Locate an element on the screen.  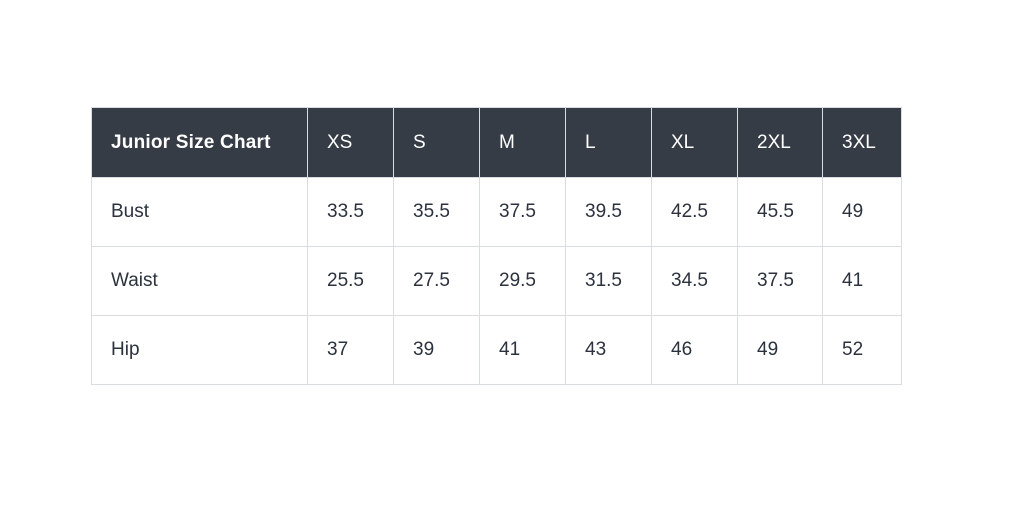
row-label-waist: Waist is located at coordinates (199, 281).